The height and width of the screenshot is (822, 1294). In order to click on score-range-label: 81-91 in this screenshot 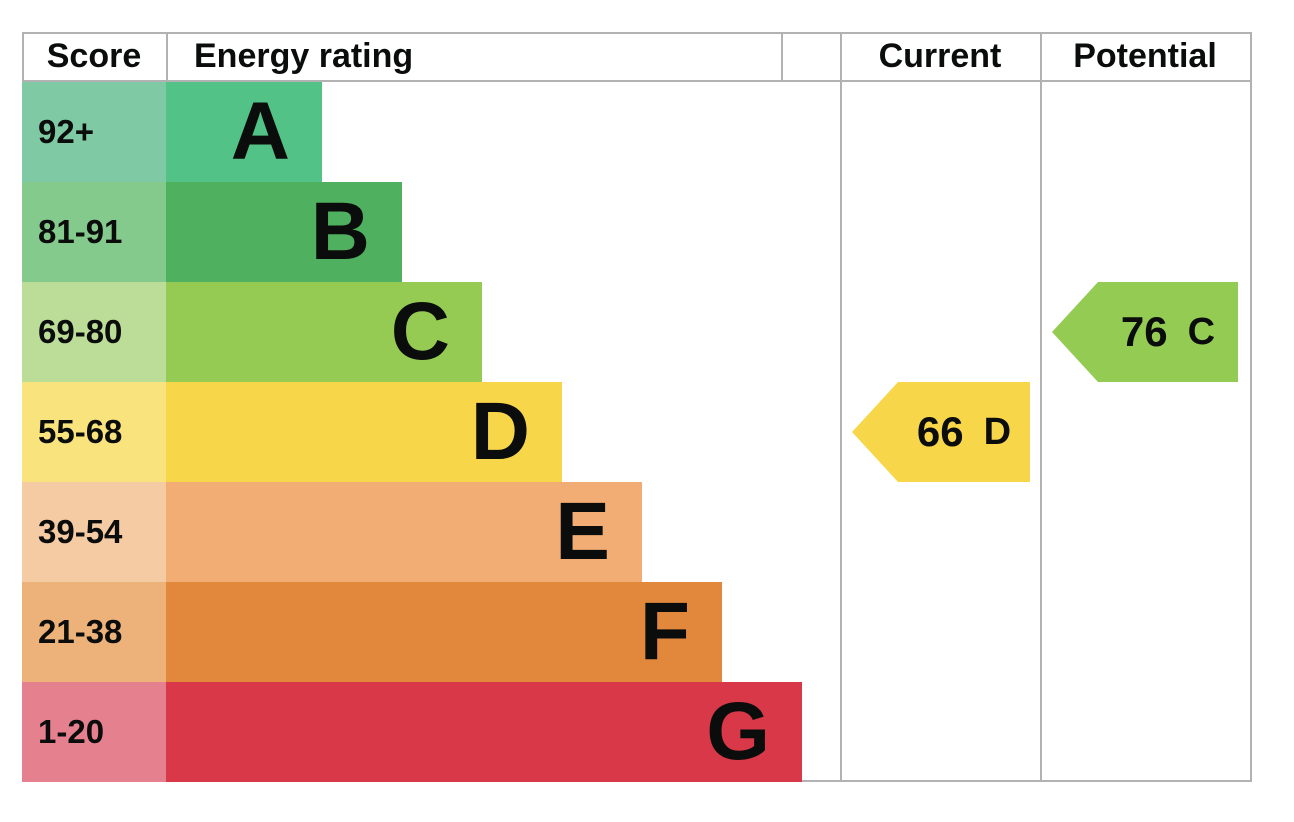, I will do `click(94, 232)`.